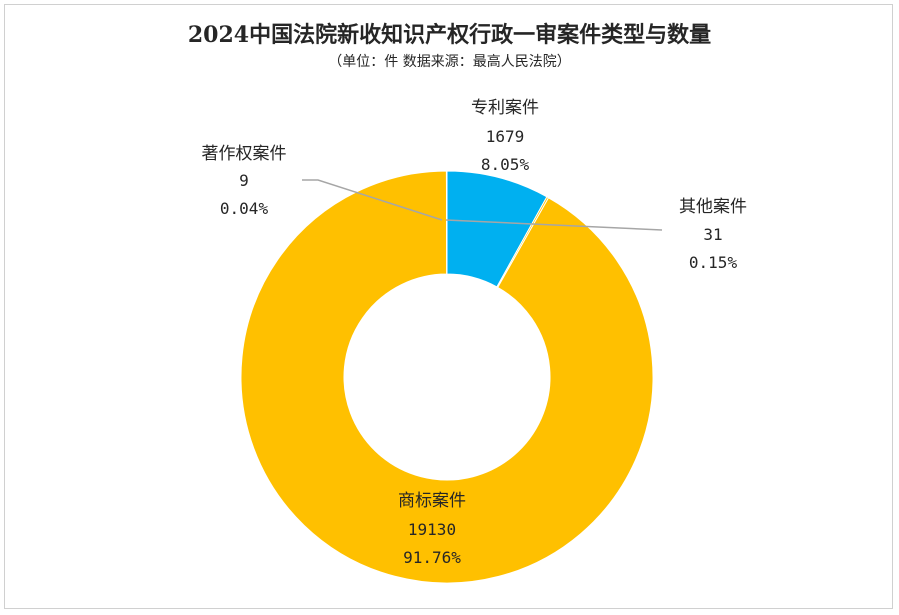 The height and width of the screenshot is (615, 899). I want to click on label-other-value: 31, so click(712, 234).